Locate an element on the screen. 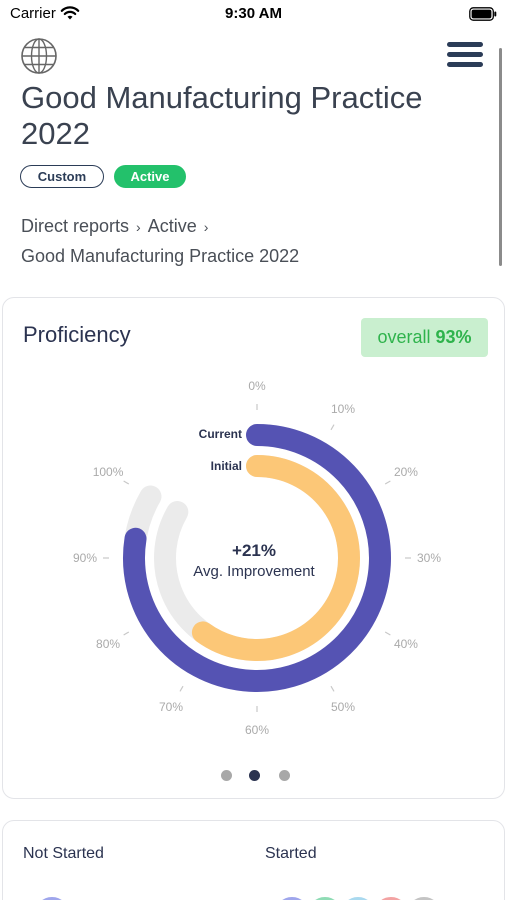  gauge-tick-label: 90% is located at coordinates (85, 558).